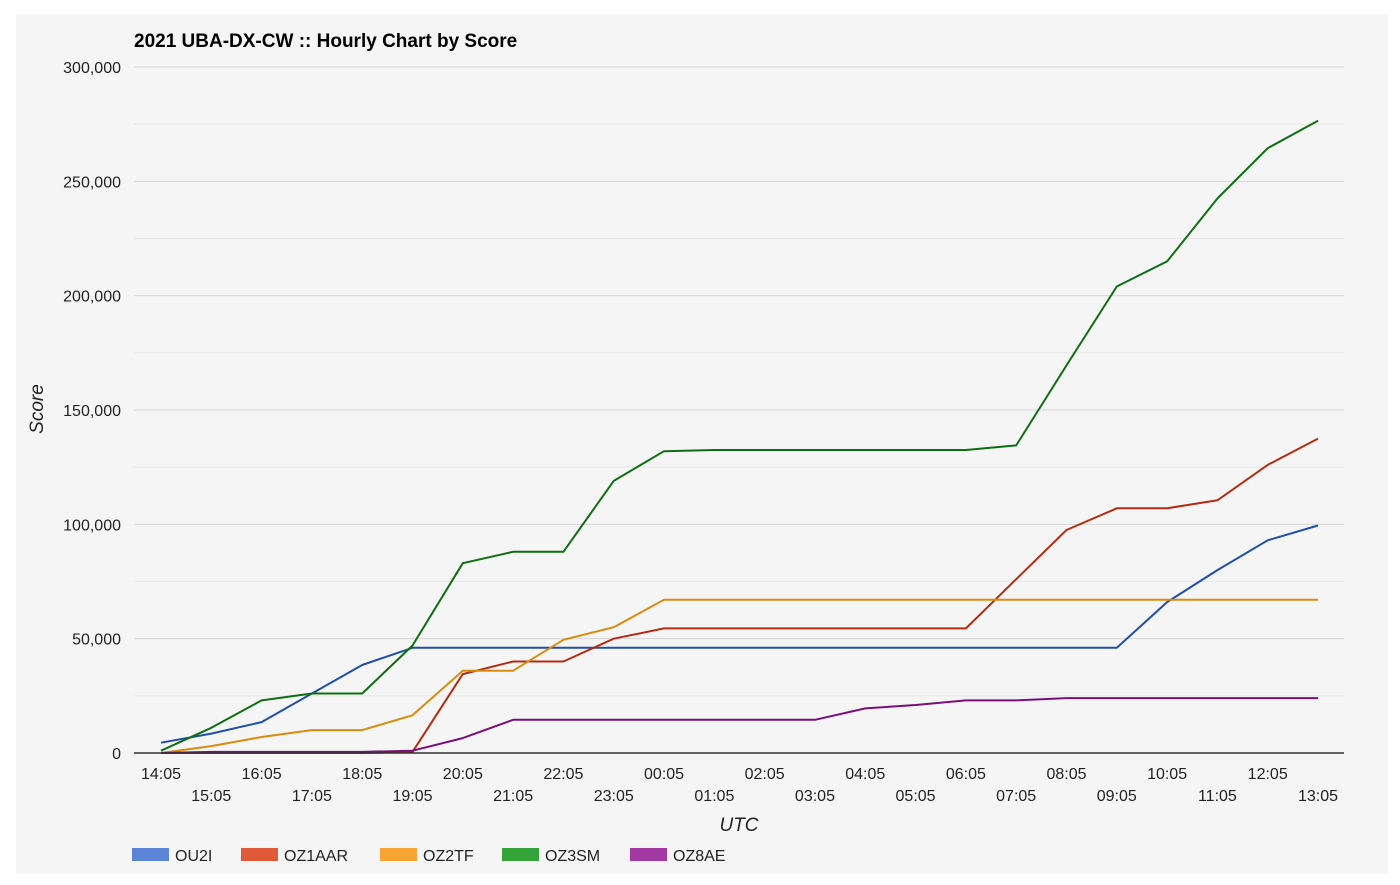 Image resolution: width=1400 pixels, height=885 pixels. Describe the element at coordinates (765, 774) in the screenshot. I see `x-tick-label: 02:05` at that location.